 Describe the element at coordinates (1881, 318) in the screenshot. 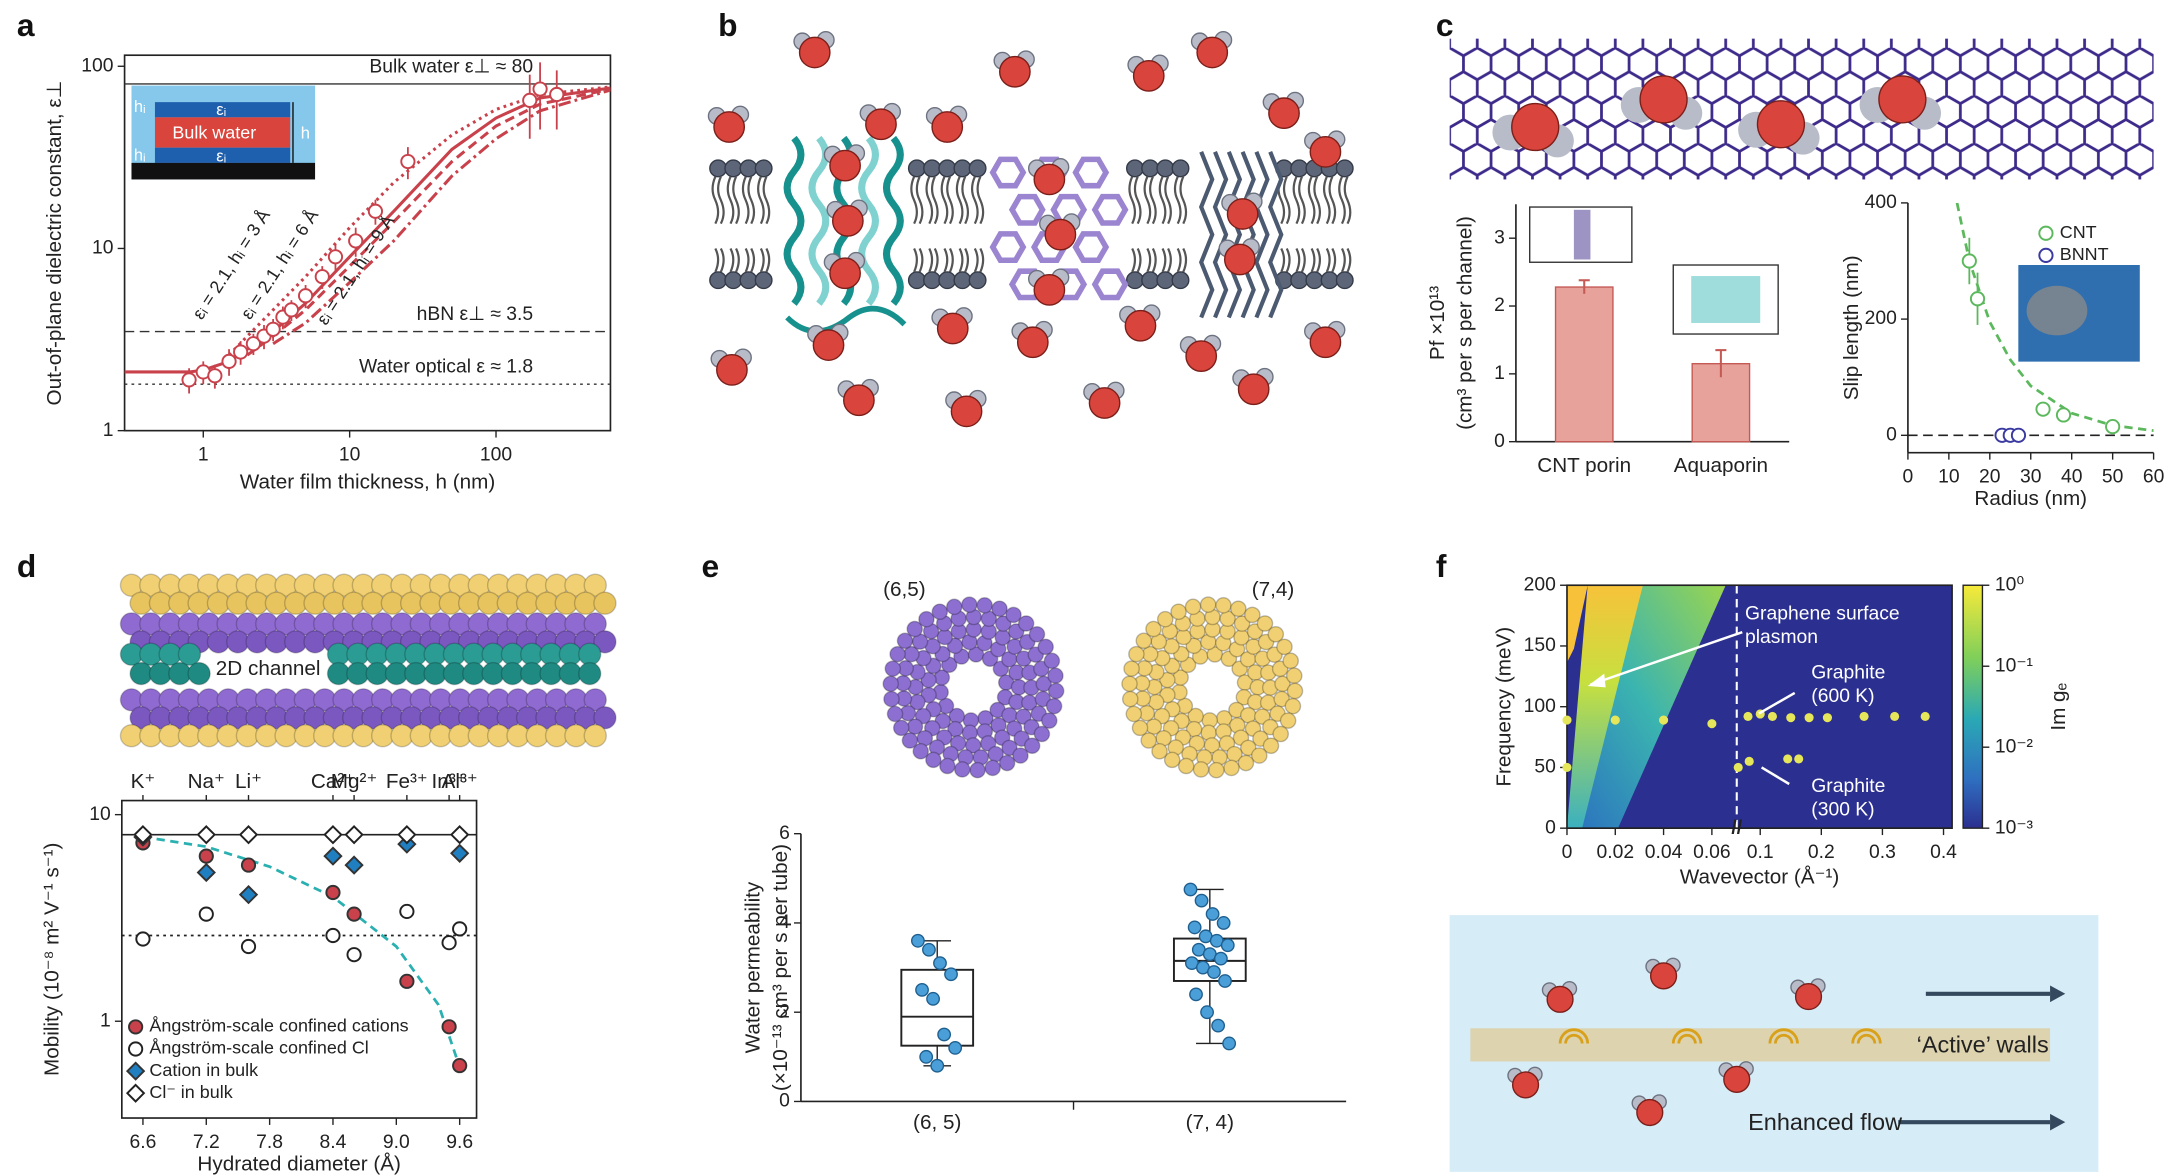

I see `y-tick-label: 200` at that location.